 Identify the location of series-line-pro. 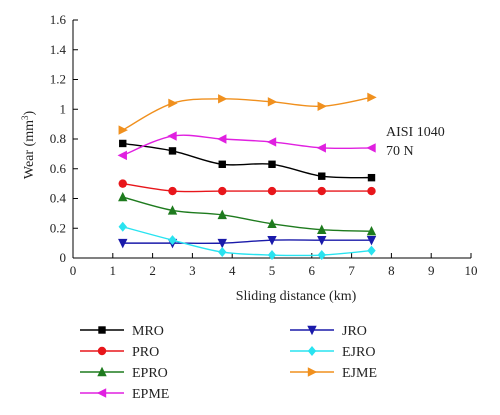
(247, 187).